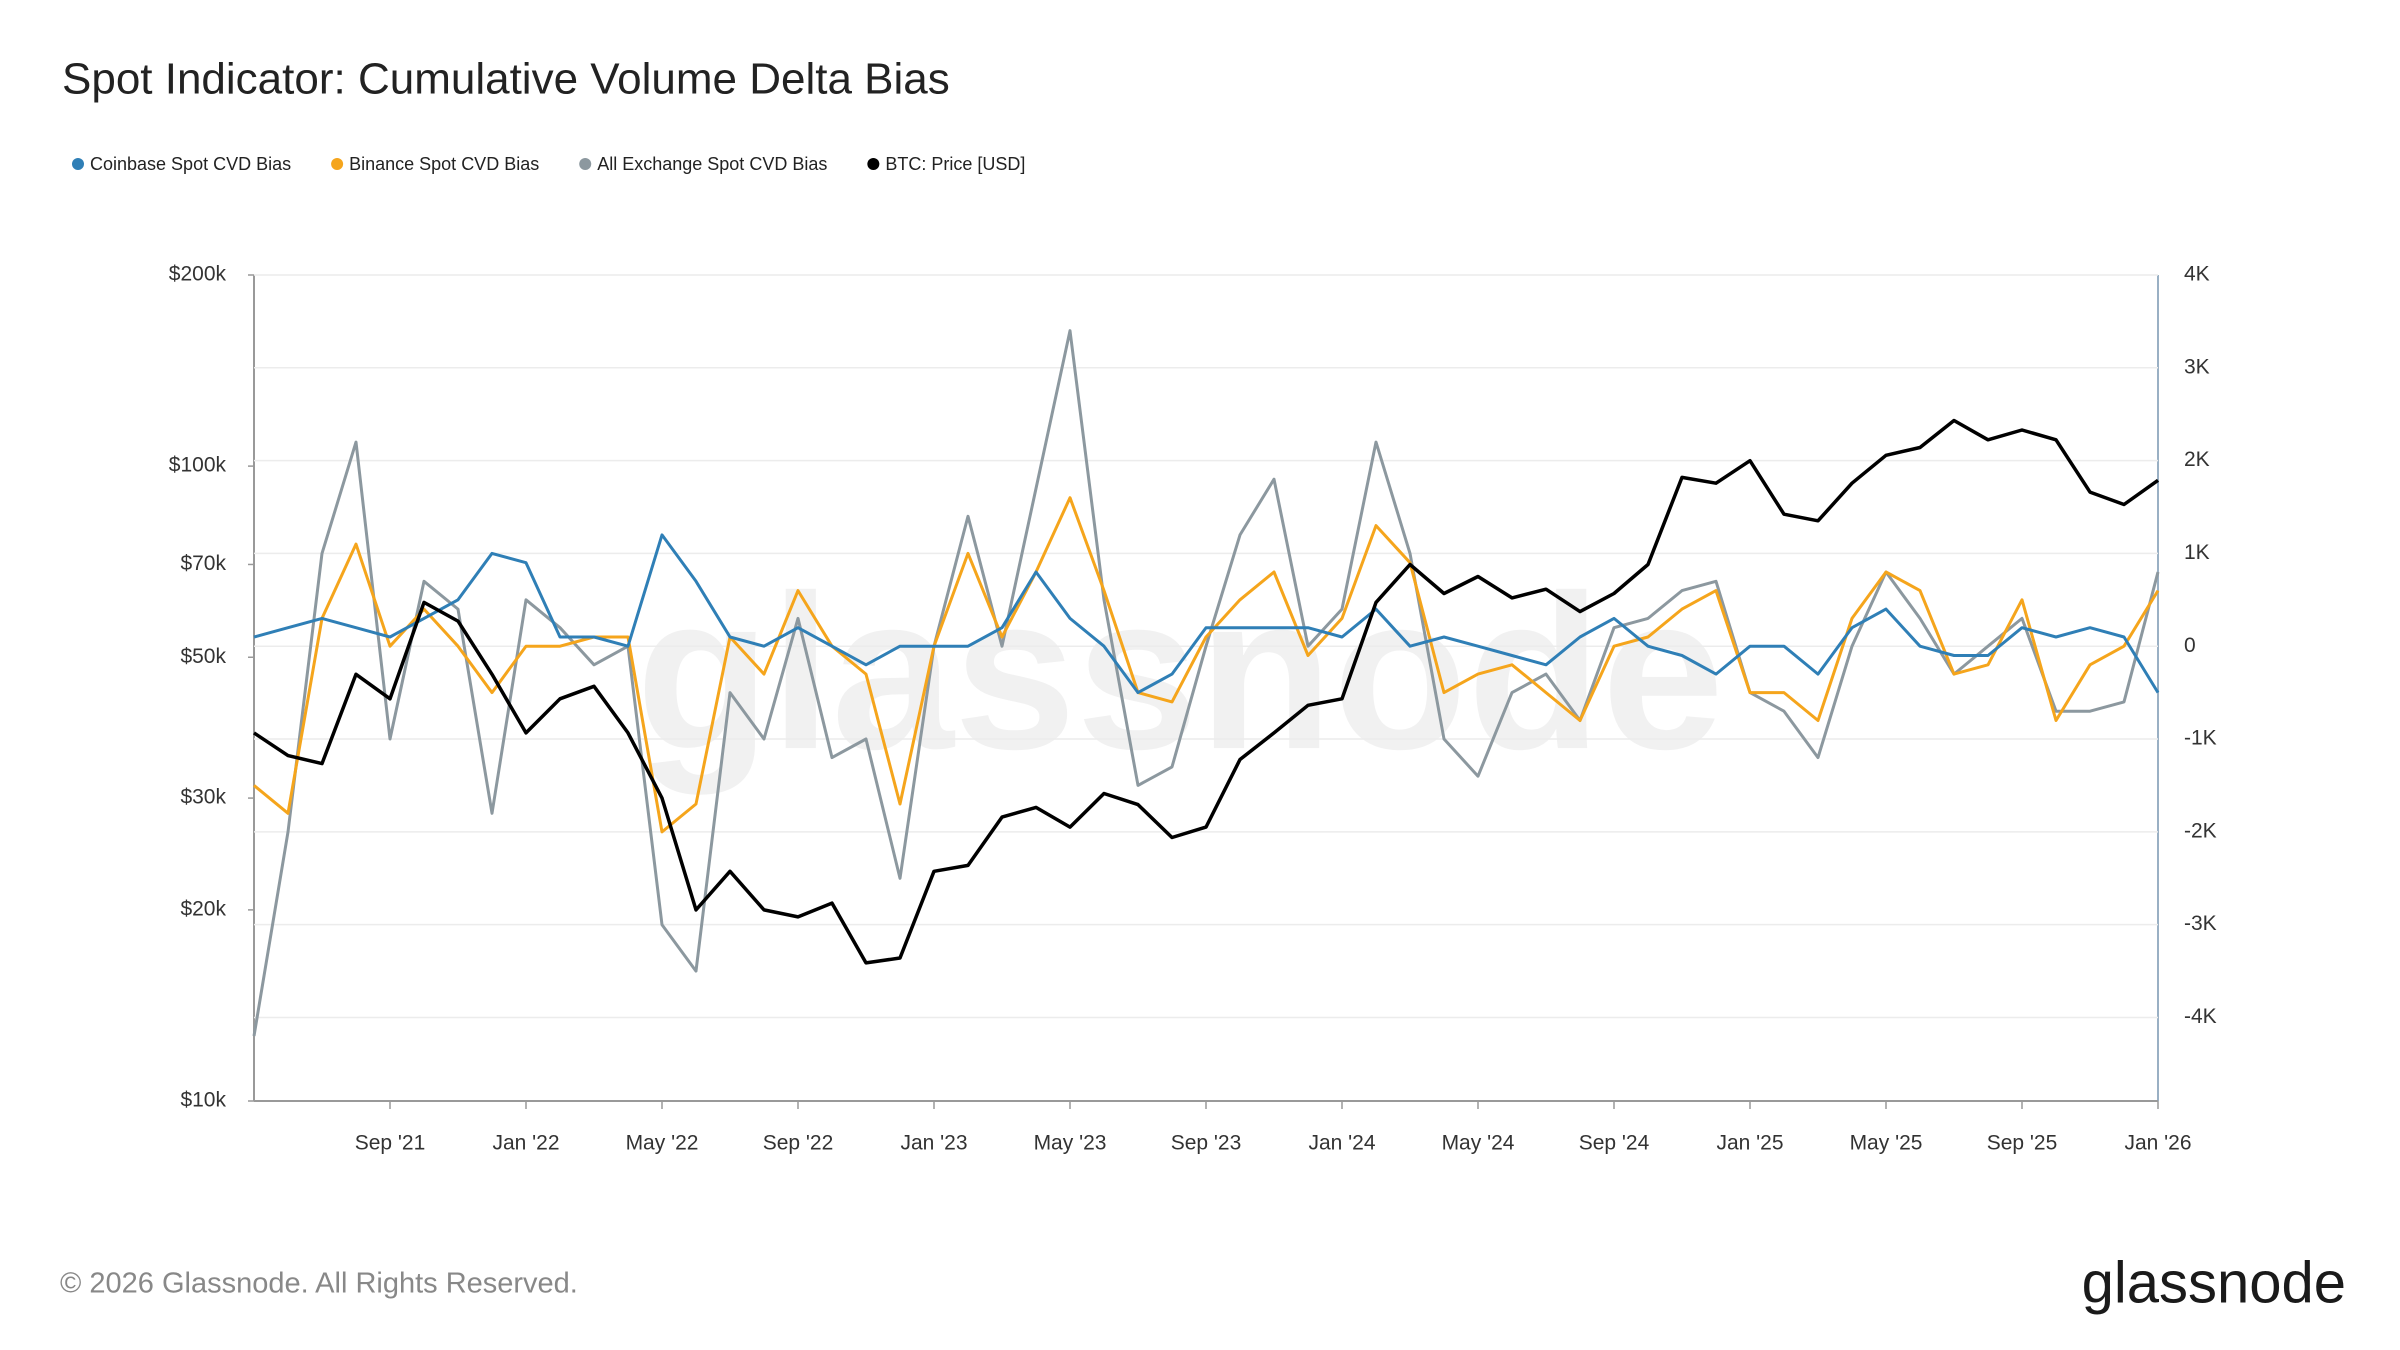 This screenshot has width=2400, height=1350. I want to click on x-tick-label: Jan '23, so click(933, 1143).